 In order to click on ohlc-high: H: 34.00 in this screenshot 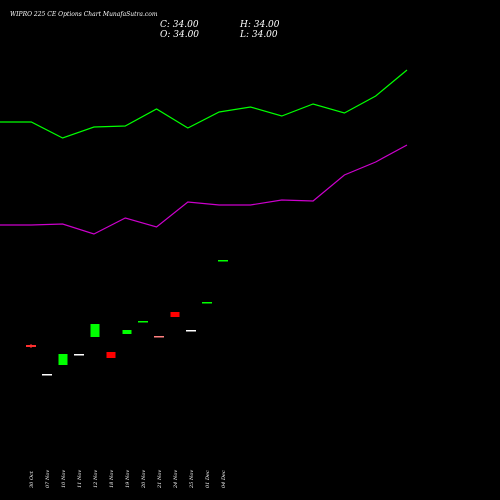, I will do `click(259, 25)`.